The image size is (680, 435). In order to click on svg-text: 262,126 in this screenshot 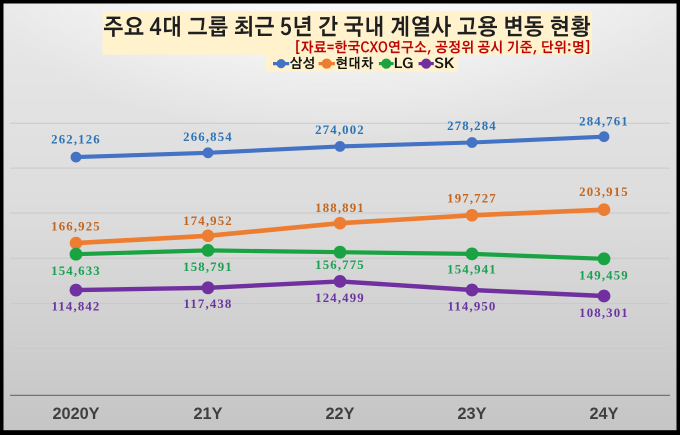, I will do `click(76, 140)`.